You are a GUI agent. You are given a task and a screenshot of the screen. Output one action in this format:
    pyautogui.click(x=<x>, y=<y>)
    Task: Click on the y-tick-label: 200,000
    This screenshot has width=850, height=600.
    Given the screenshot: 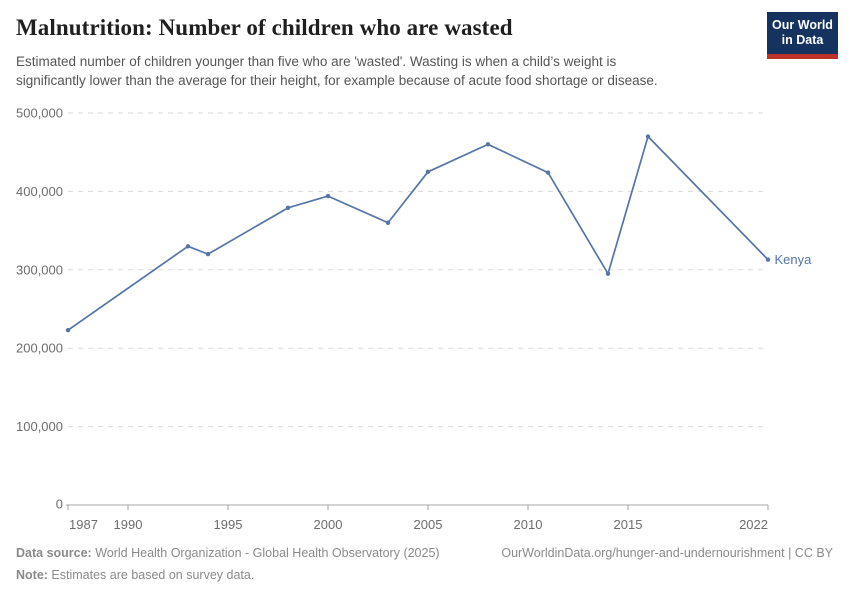 What is the action you would take?
    pyautogui.click(x=39, y=348)
    